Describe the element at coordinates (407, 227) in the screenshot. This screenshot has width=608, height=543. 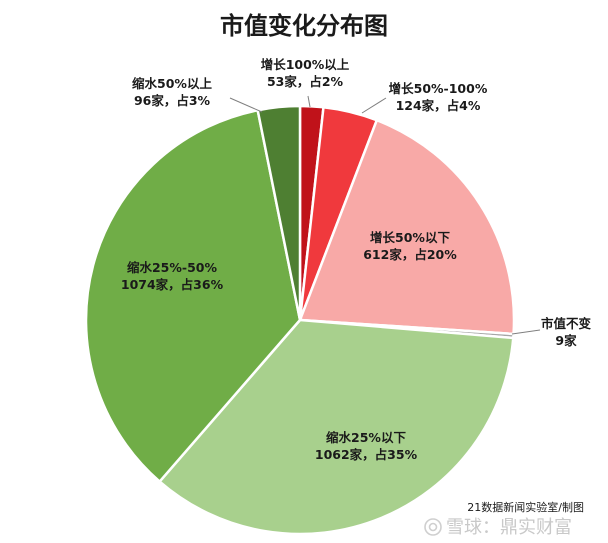
I see `pie-slice-增长50pct以下` at that location.